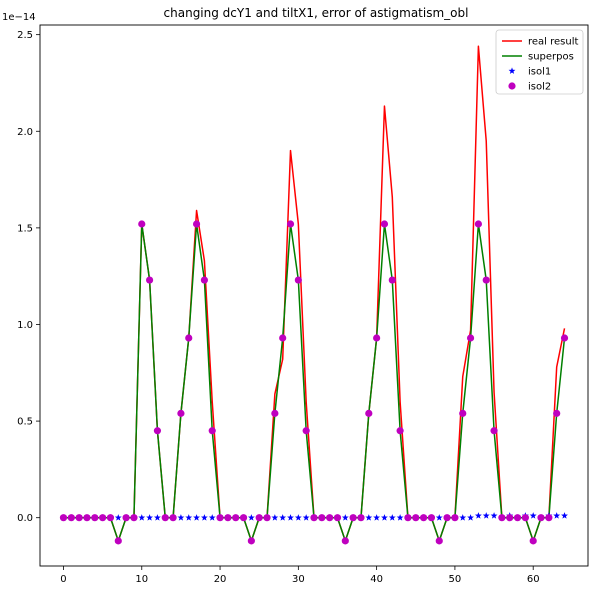 The width and height of the screenshot is (595, 590). I want to click on y-tick-label: 1.0, so click(25, 325).